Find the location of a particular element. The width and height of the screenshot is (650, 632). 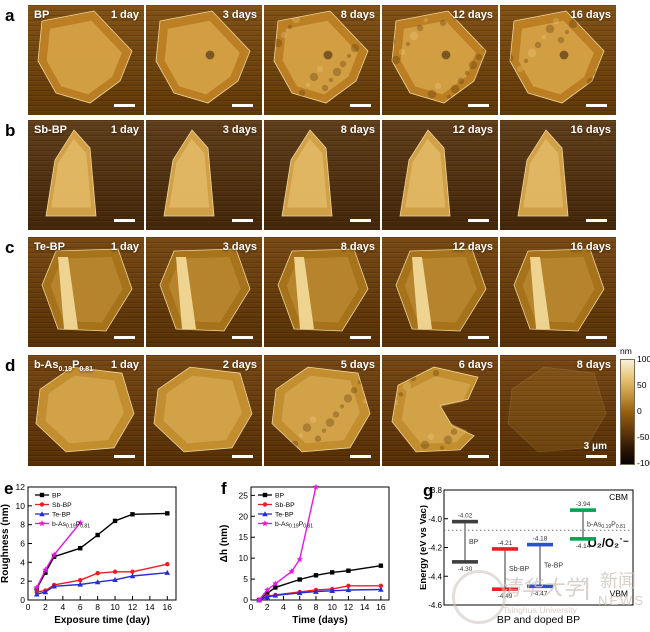

material-label: Te-BP is located at coordinates (49, 247).